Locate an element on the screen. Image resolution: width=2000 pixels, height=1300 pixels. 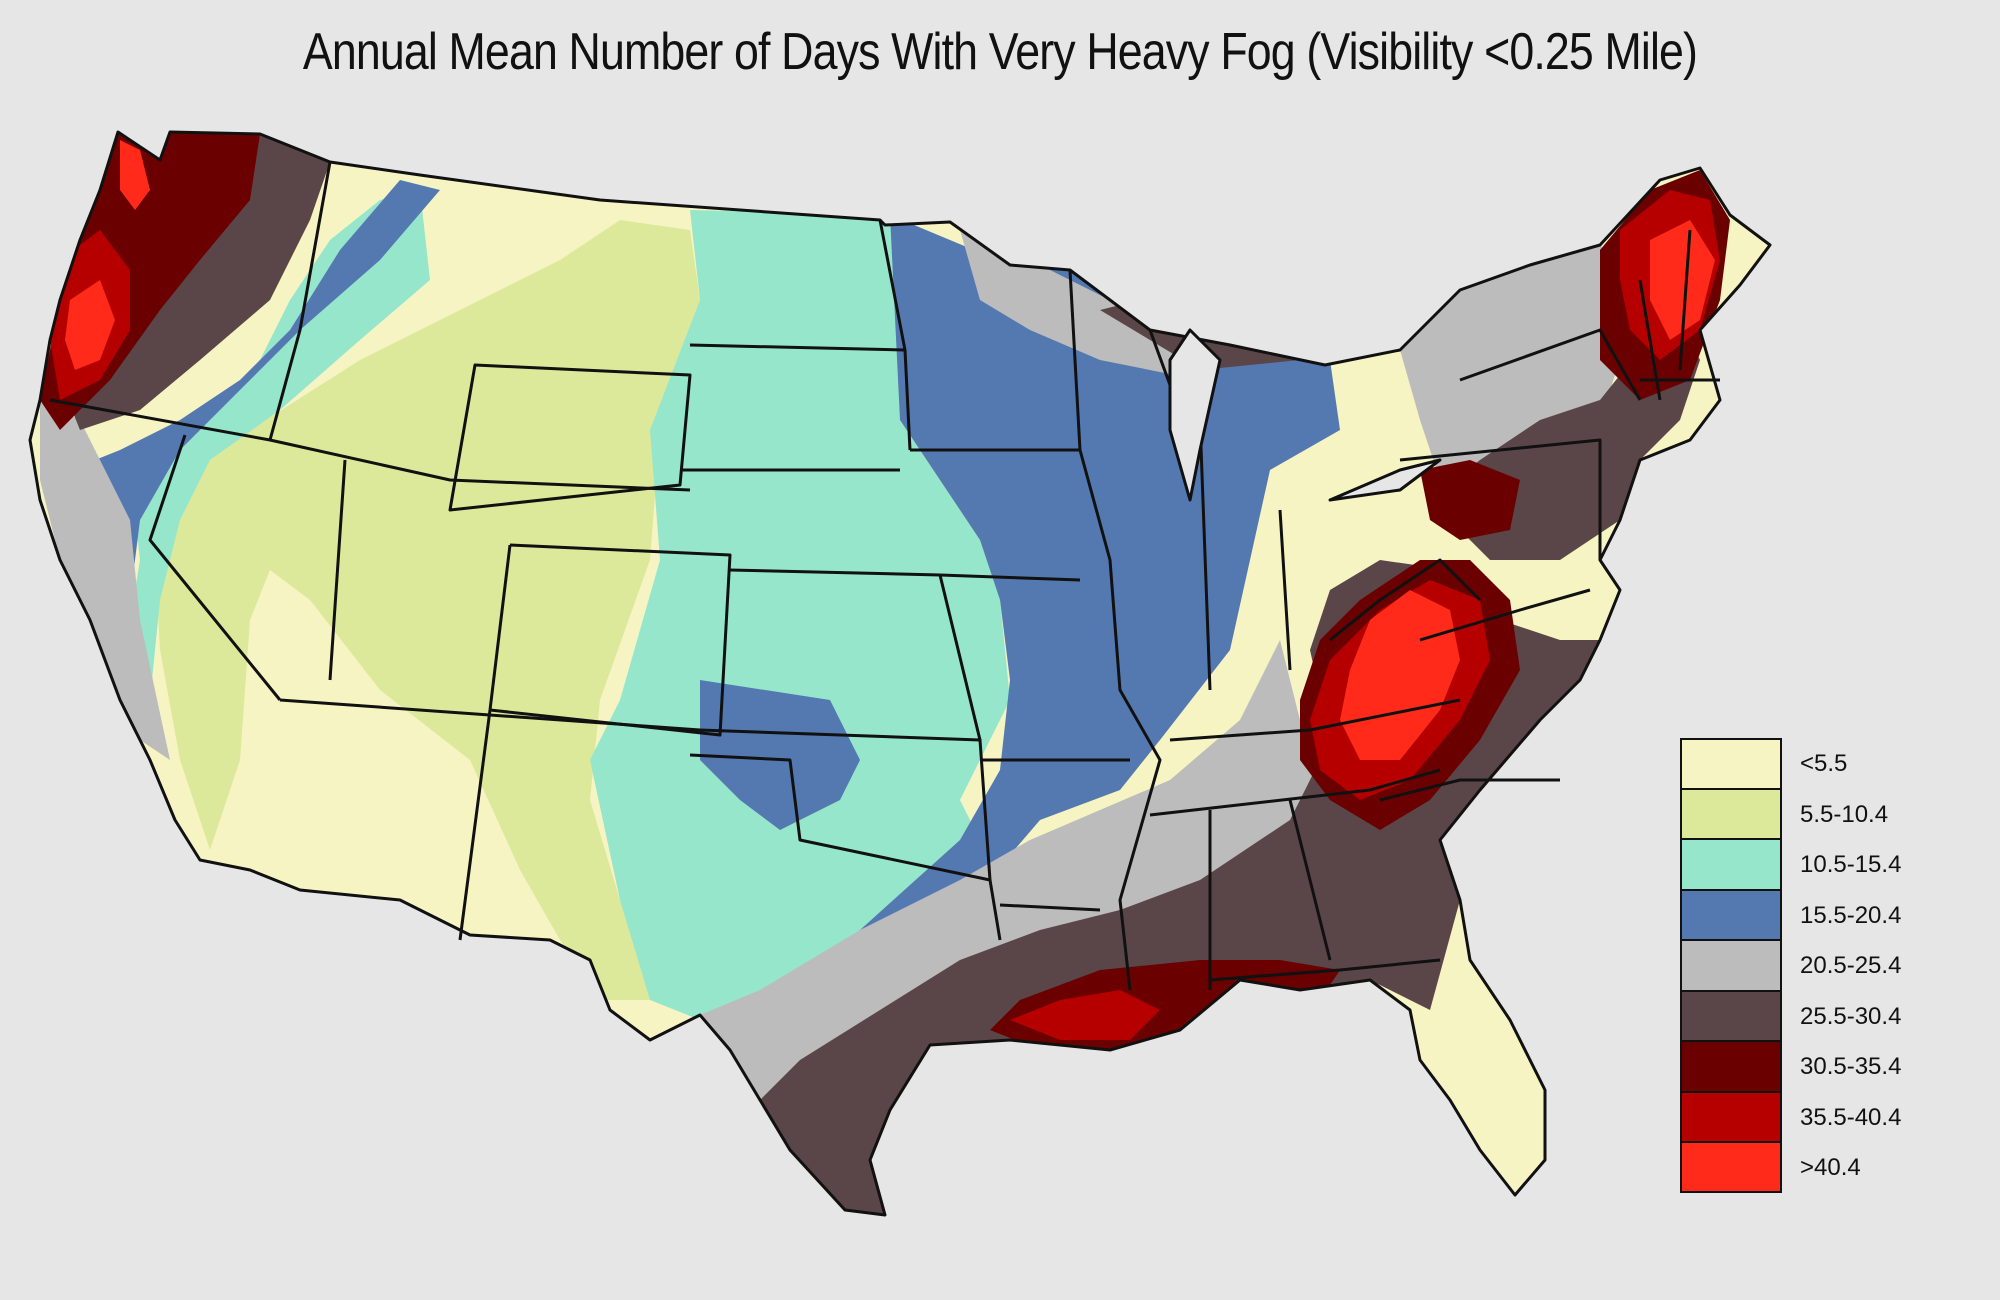
legend-label: >40.4 is located at coordinates (1830, 1167).